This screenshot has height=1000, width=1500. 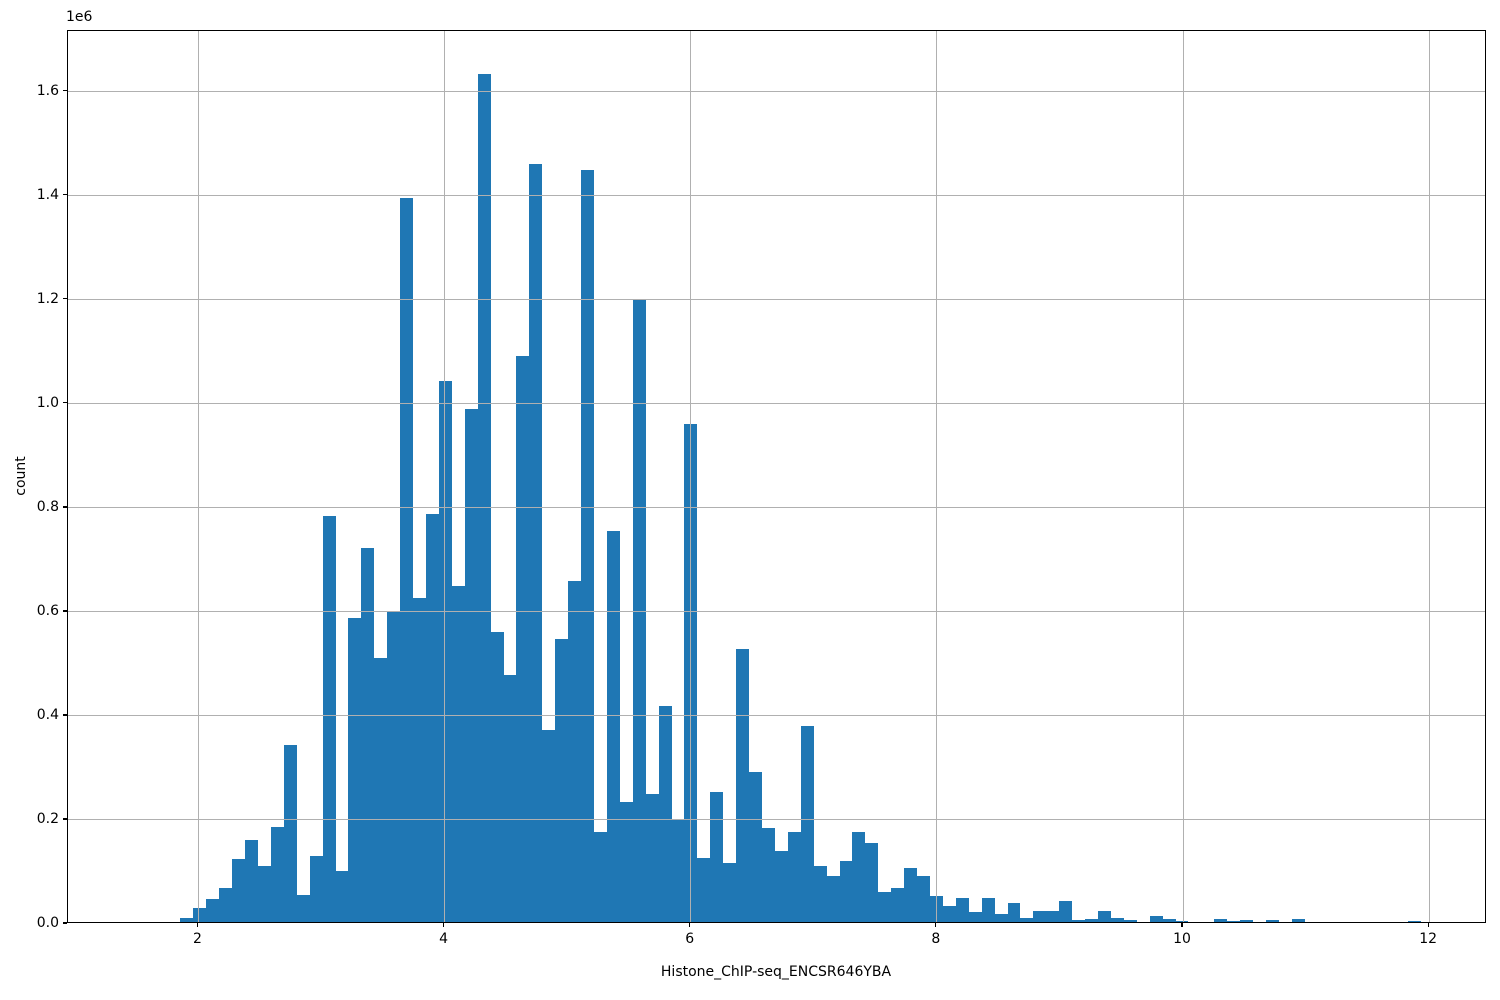 I want to click on y-tick-label: 1.6, so click(x=47, y=90).